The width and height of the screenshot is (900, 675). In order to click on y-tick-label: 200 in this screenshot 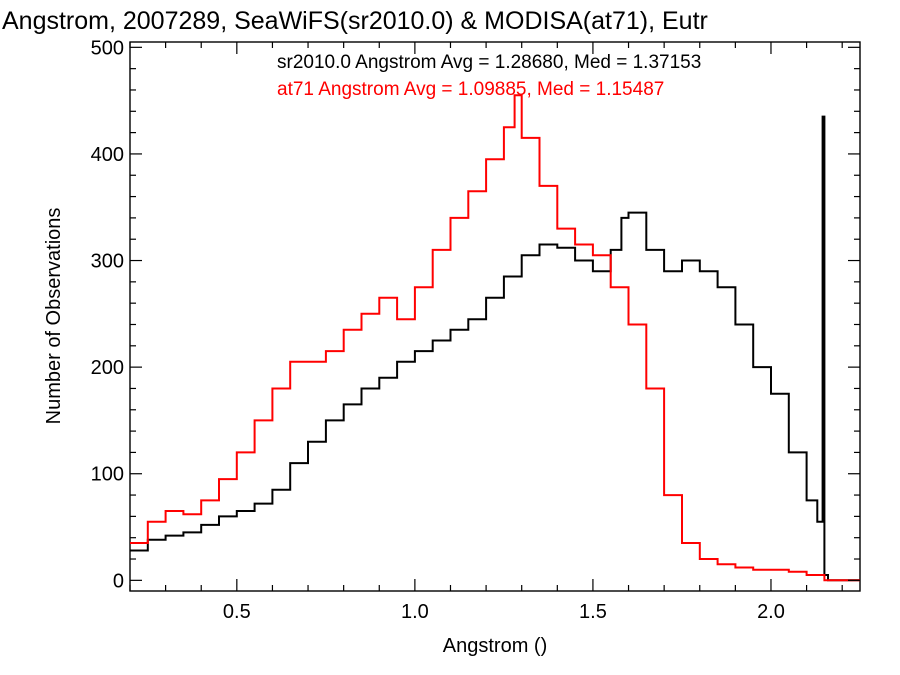, I will do `click(107, 368)`.